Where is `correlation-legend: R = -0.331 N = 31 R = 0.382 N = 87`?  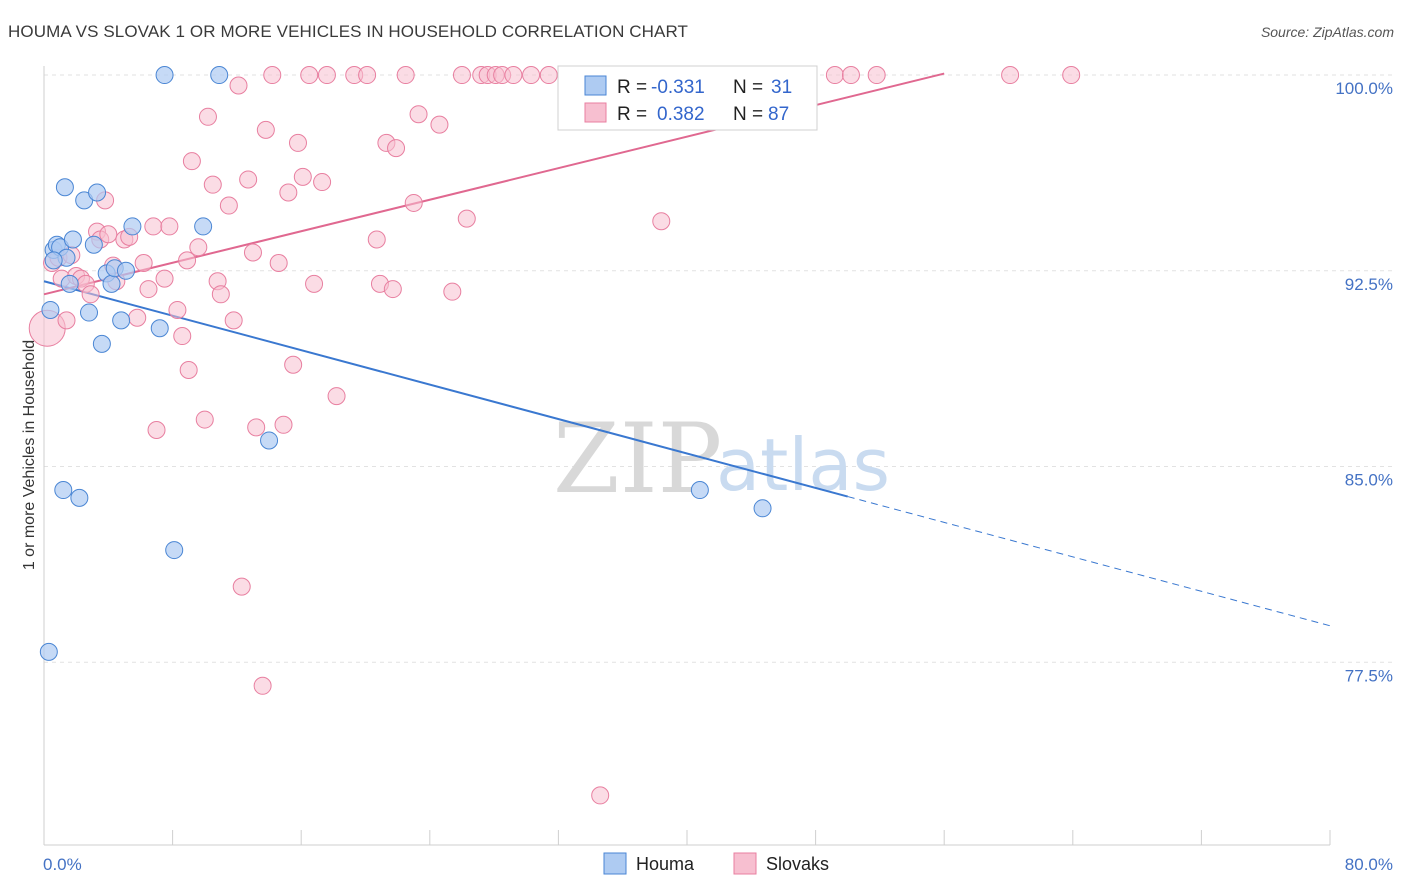 correlation-legend: R = -0.331 N = 31 R = 0.382 N = 87 is located at coordinates (687, 98).